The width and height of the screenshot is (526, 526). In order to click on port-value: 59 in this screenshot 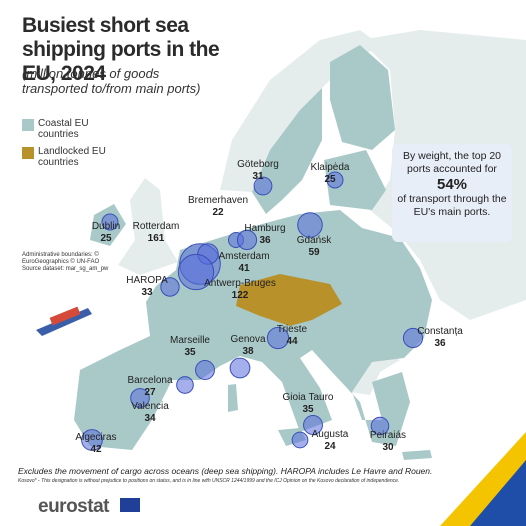, I will do `click(314, 252)`.